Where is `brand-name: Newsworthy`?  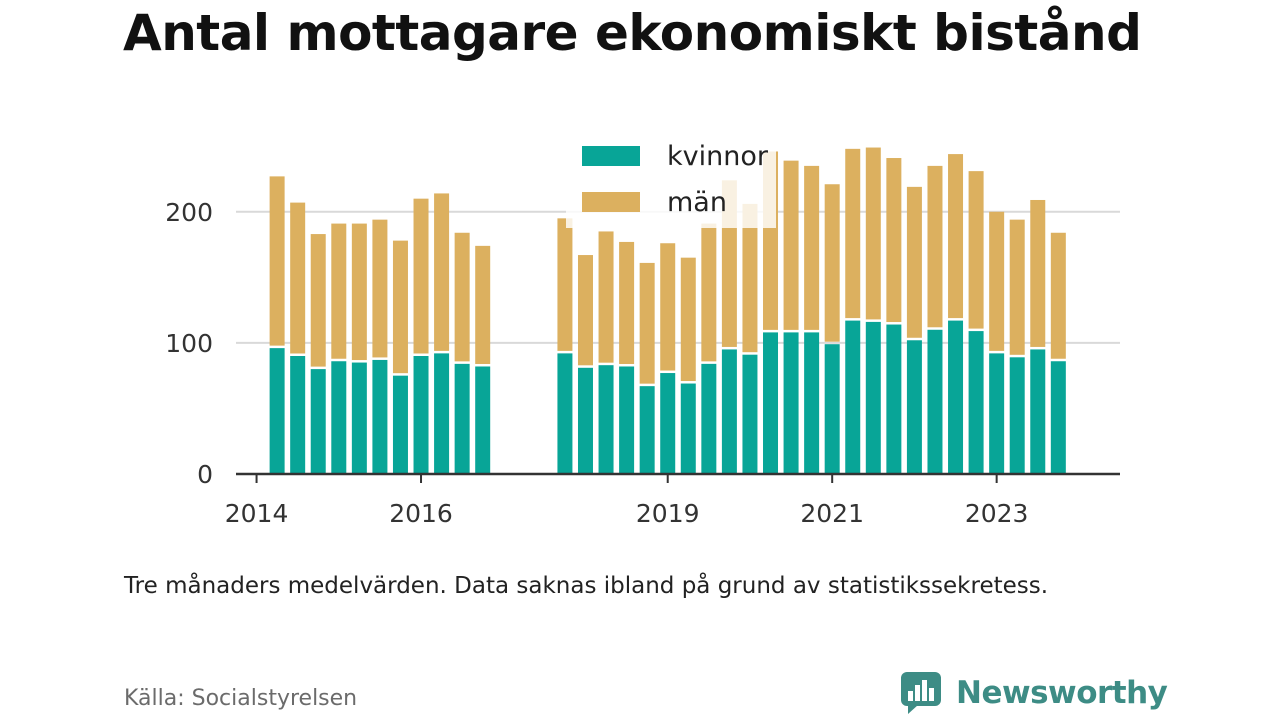
brand-name: Newsworthy is located at coordinates (1062, 693).